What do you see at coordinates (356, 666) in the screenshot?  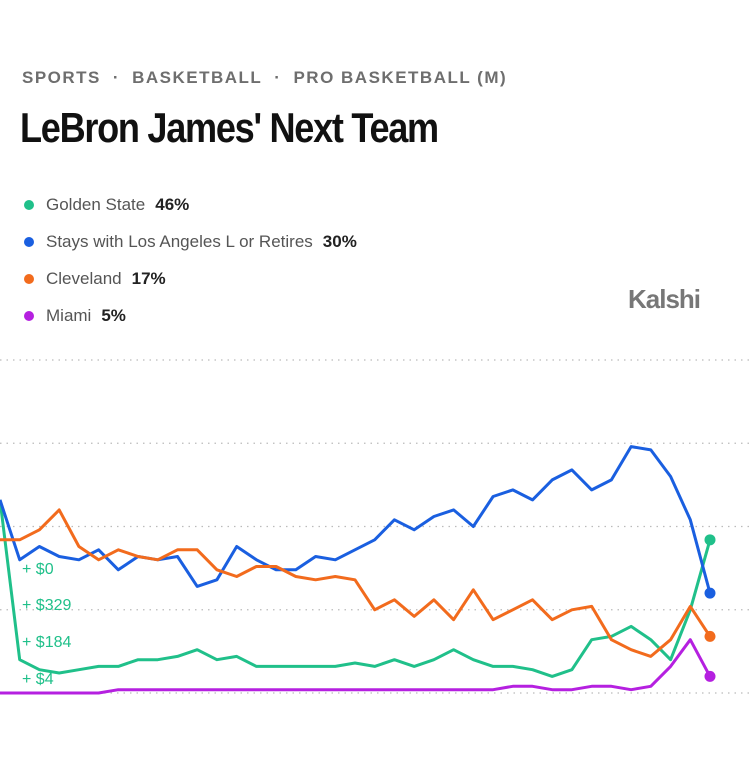 I see `series-line` at bounding box center [356, 666].